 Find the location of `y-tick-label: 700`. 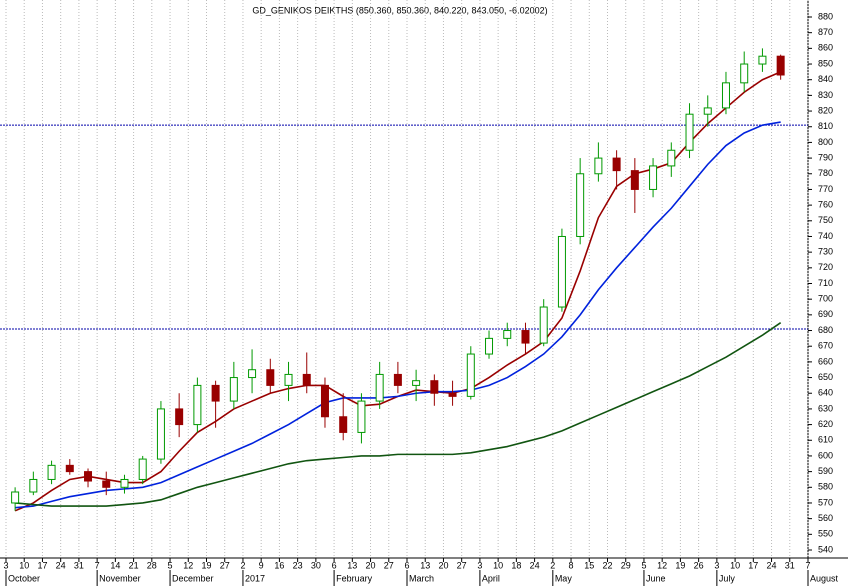

y-tick-label: 700 is located at coordinates (825, 299).